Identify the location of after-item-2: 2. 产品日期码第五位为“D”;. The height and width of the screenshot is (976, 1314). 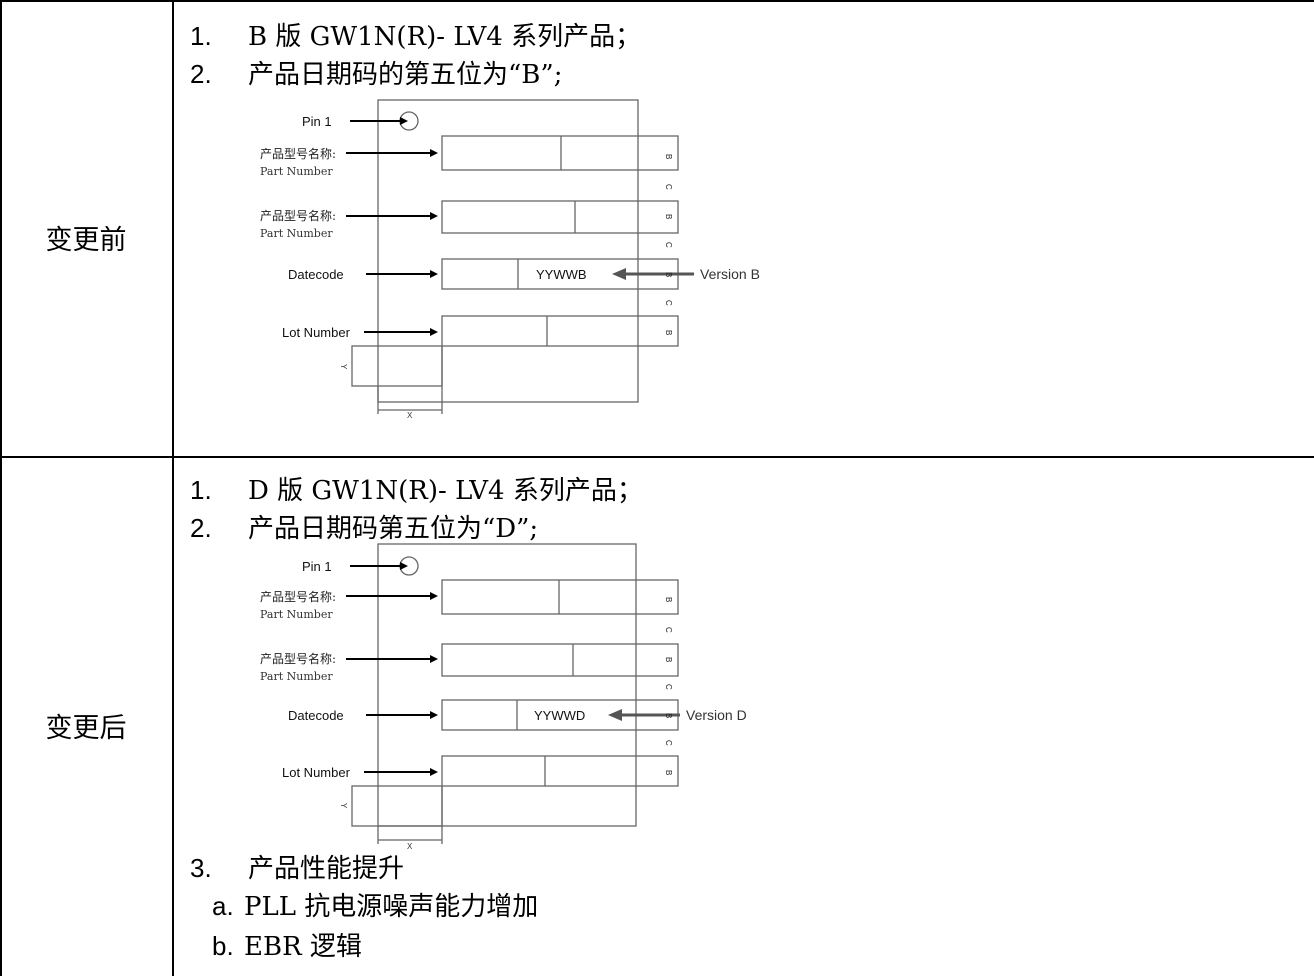
(364, 528).